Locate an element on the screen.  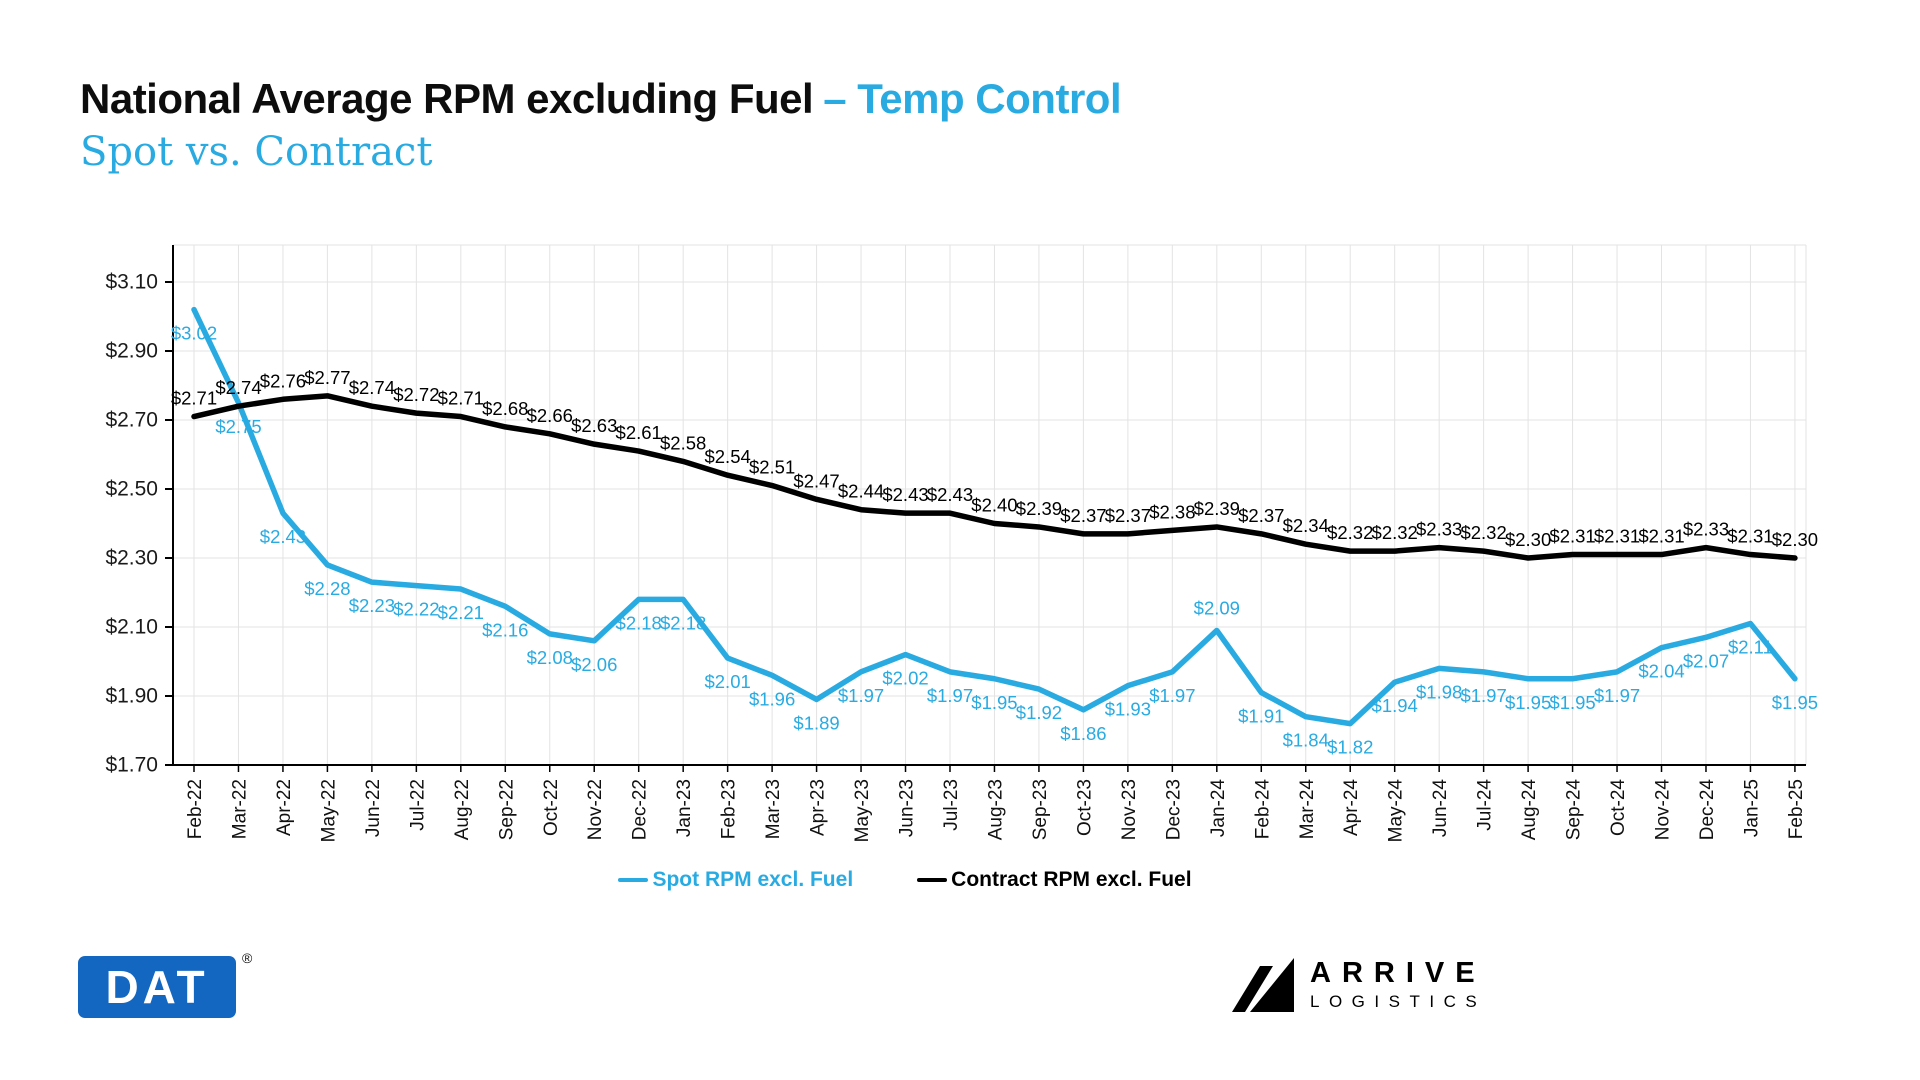
page-subtitle: Spot vs. Contract is located at coordinates (256, 152).